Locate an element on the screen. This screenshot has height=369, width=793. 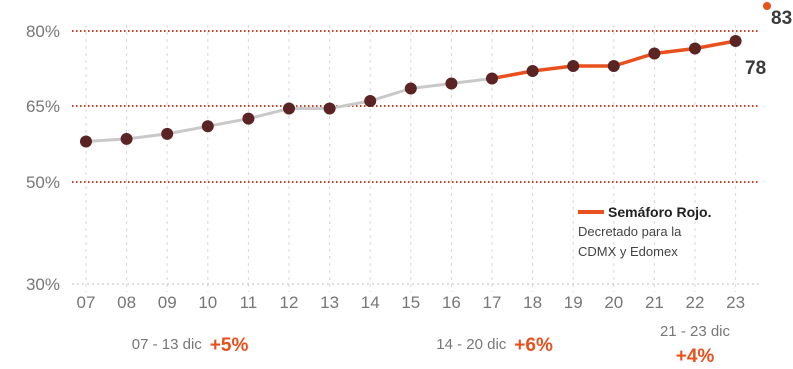
y-tick-label: 50% is located at coordinates (43, 182).